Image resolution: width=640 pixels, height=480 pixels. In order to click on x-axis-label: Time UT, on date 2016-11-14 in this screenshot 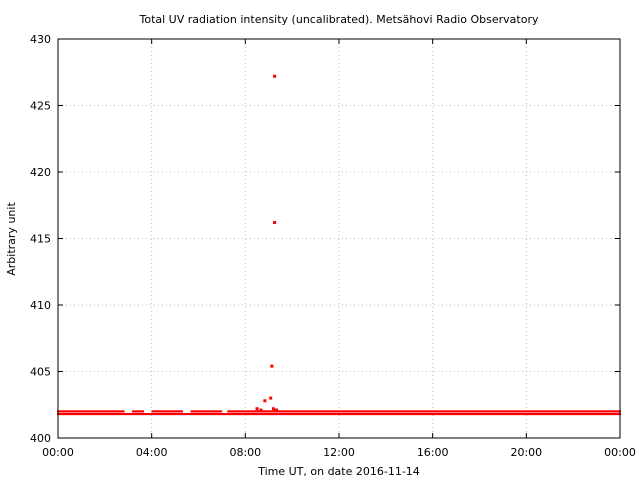, I will do `click(338, 471)`.